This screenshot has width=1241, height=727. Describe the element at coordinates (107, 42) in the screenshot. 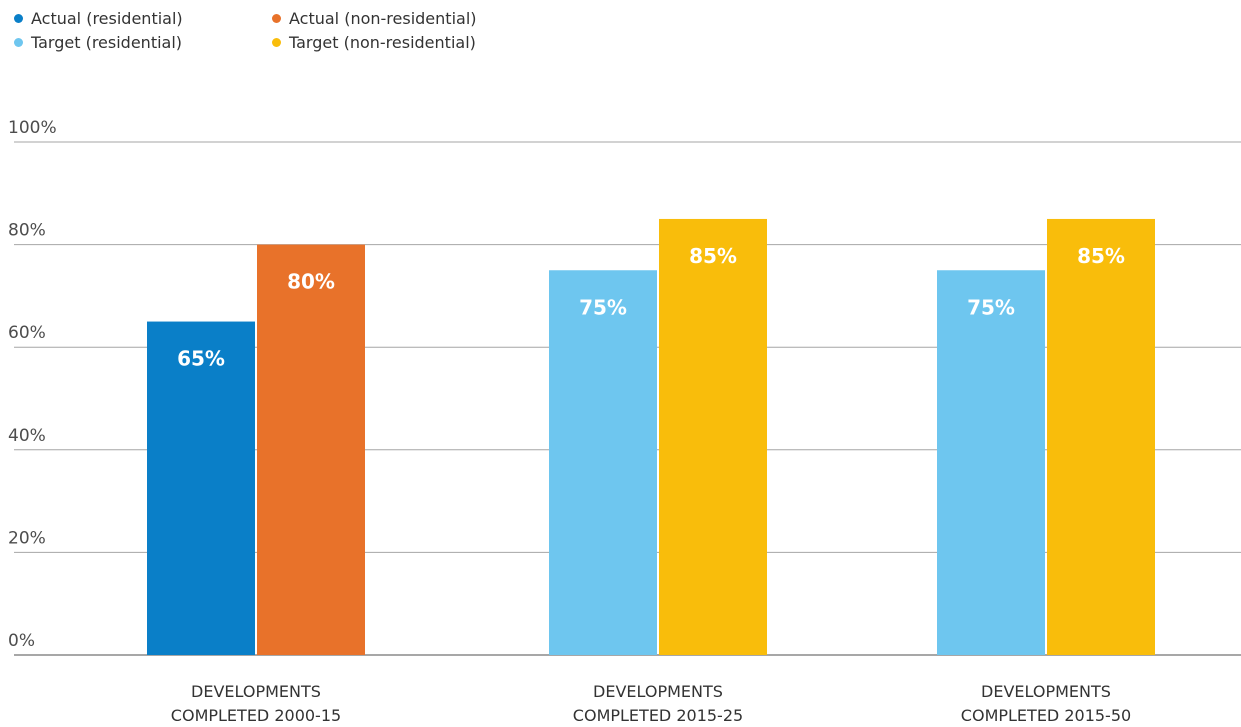

I see `legend-label: Target (residential)` at that location.